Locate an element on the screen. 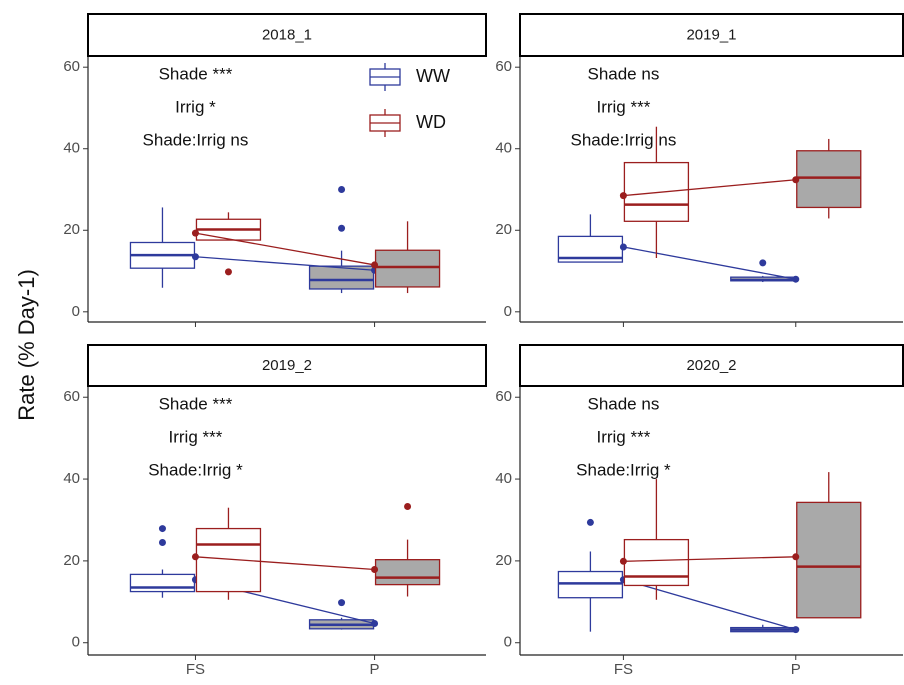 The image size is (904, 685). panel-title: 2020_2 is located at coordinates (711, 365).